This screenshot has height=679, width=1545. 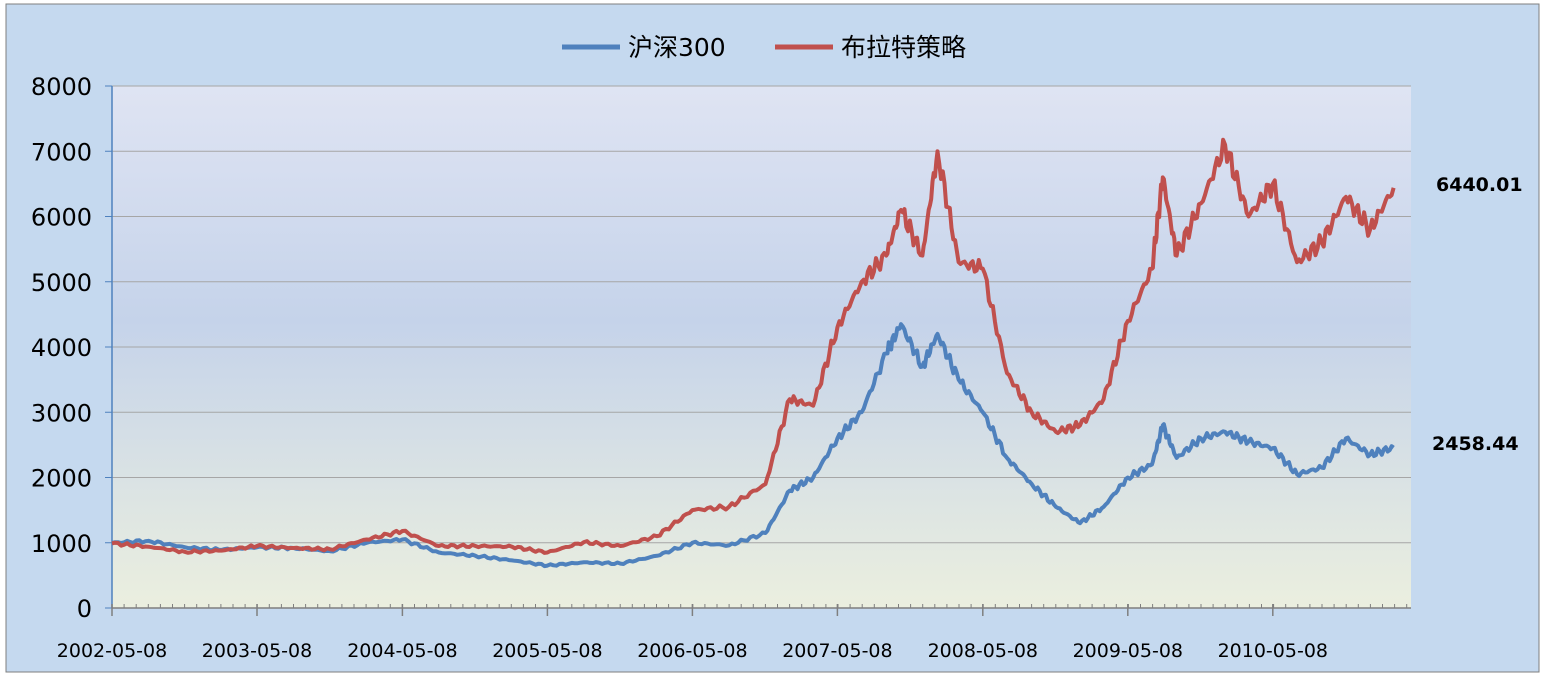 What do you see at coordinates (257, 651) in the screenshot?
I see `x-tick-label: 2003-05-08` at bounding box center [257, 651].